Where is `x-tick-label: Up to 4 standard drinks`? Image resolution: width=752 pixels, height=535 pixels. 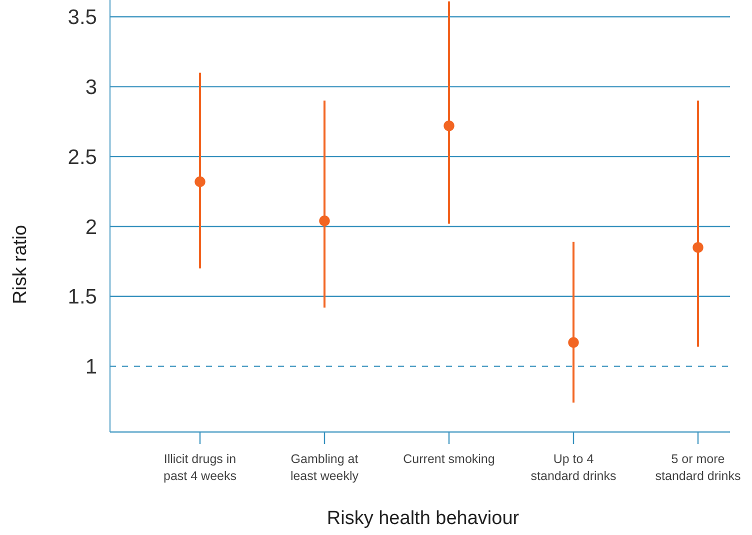 x-tick-label: Up to 4 standard drinks is located at coordinates (573, 467).